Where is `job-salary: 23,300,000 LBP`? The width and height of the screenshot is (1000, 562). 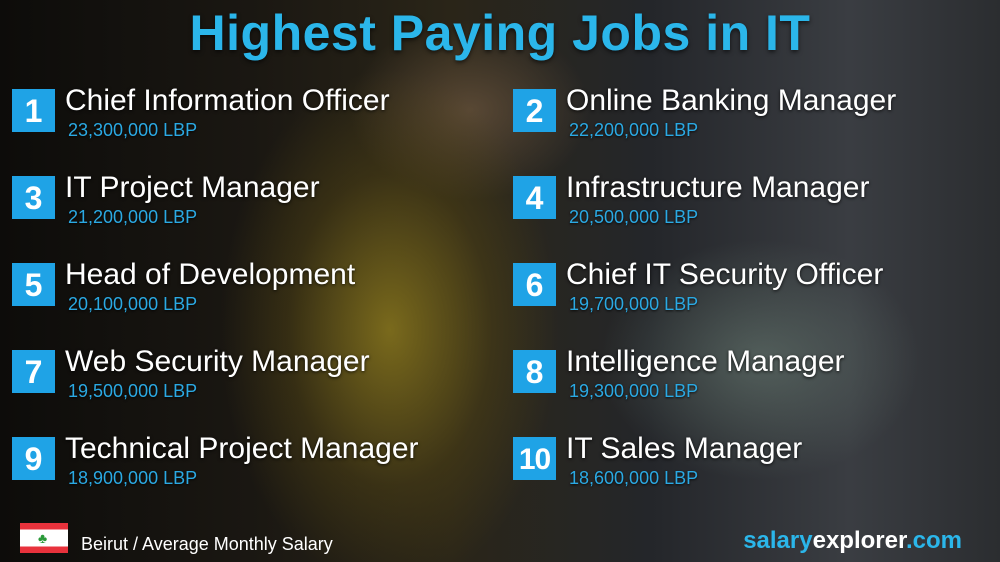
job-salary: 23,300,000 LBP is located at coordinates (133, 130).